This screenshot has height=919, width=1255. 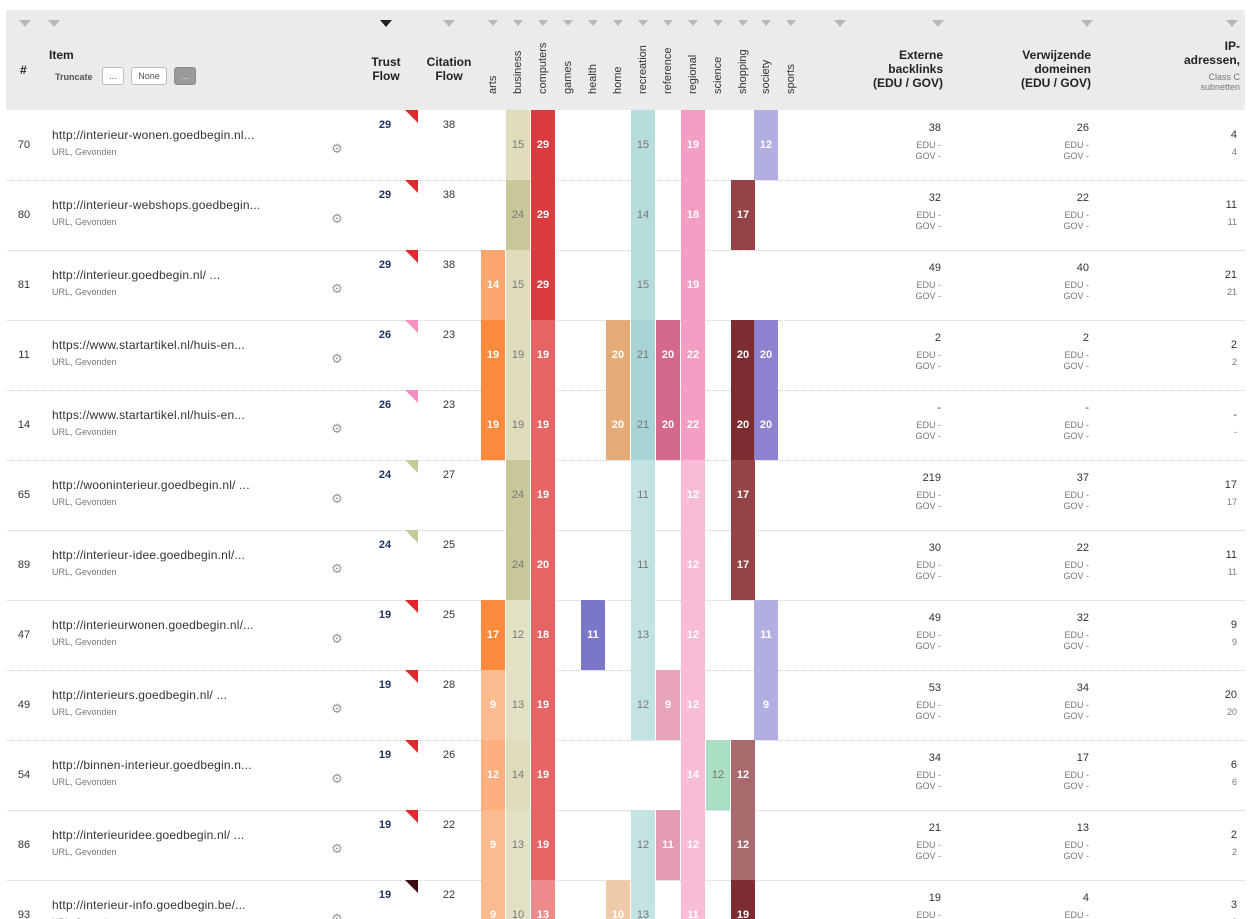 I want to click on backlinks-value: 19, so click(x=934, y=898).